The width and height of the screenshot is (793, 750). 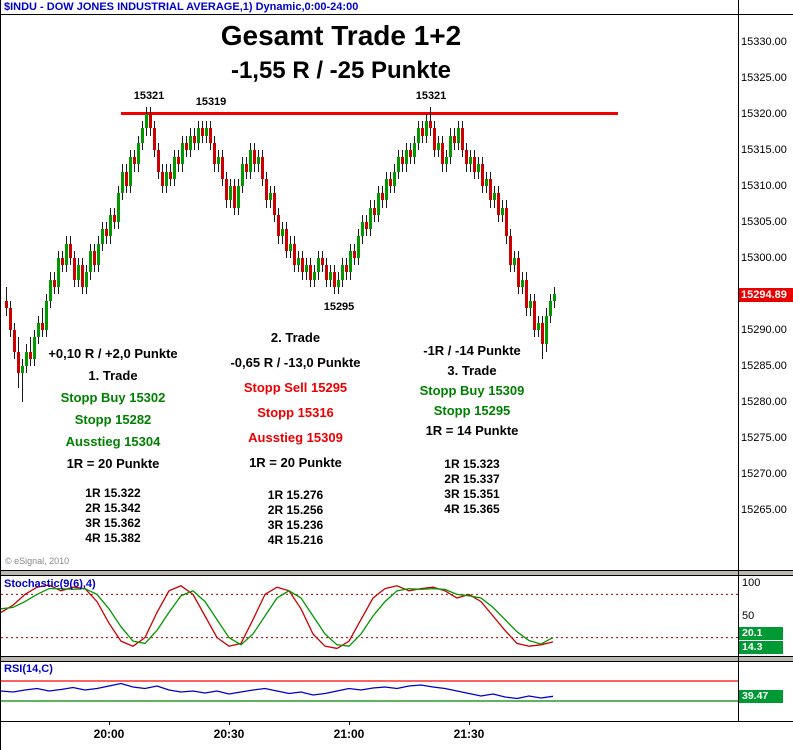 I want to click on trade-note-line: +0,10 R / +2,0 Punkte, so click(x=113, y=353).